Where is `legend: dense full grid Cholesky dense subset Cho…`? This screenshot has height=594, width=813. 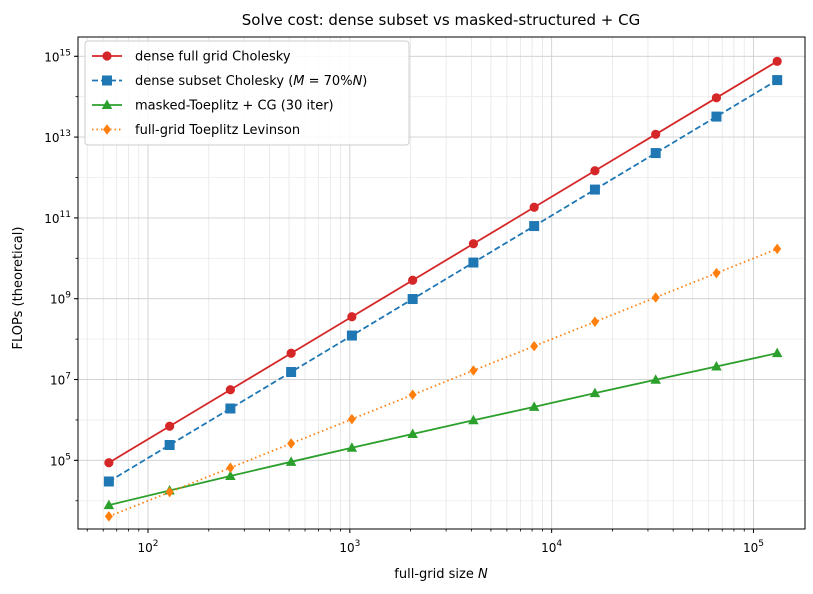
legend: dense full grid Cholesky dense subset Cho… is located at coordinates (247, 93).